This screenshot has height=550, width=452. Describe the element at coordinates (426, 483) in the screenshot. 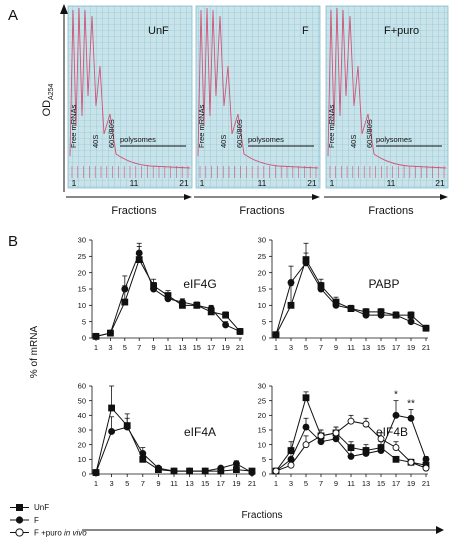

I see `x-tick-label-eif4b: 21` at that location.